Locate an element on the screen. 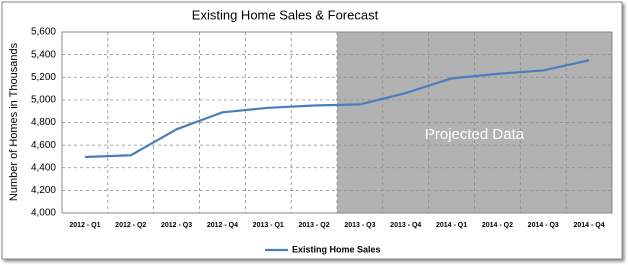  y-tick-label: 5,400 is located at coordinates (43, 54).